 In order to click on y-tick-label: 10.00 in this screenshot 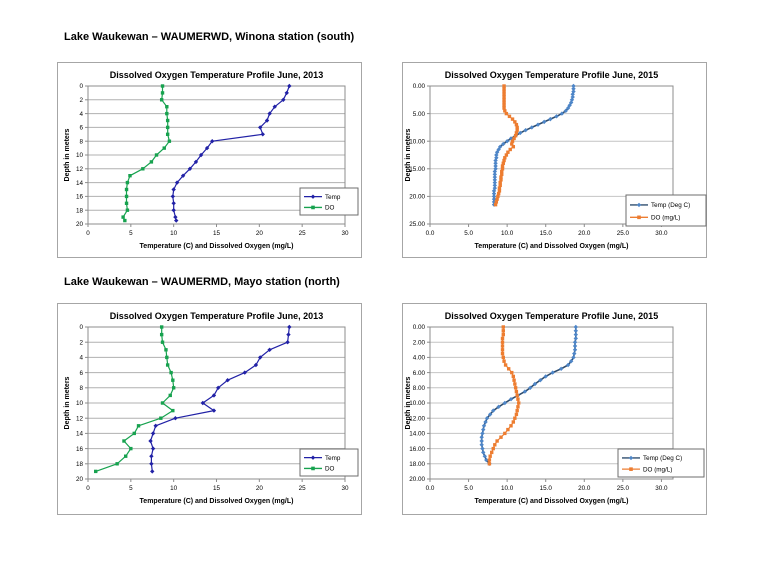, I will do `click(417, 141)`.